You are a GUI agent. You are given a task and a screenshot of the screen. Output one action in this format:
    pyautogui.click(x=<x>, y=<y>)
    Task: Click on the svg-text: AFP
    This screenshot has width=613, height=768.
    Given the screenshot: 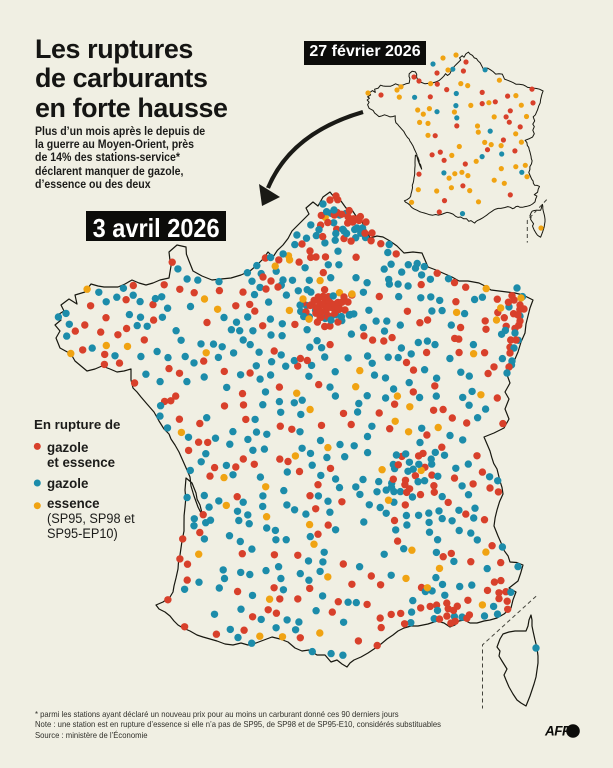 What is the action you would take?
    pyautogui.click(x=558, y=731)
    